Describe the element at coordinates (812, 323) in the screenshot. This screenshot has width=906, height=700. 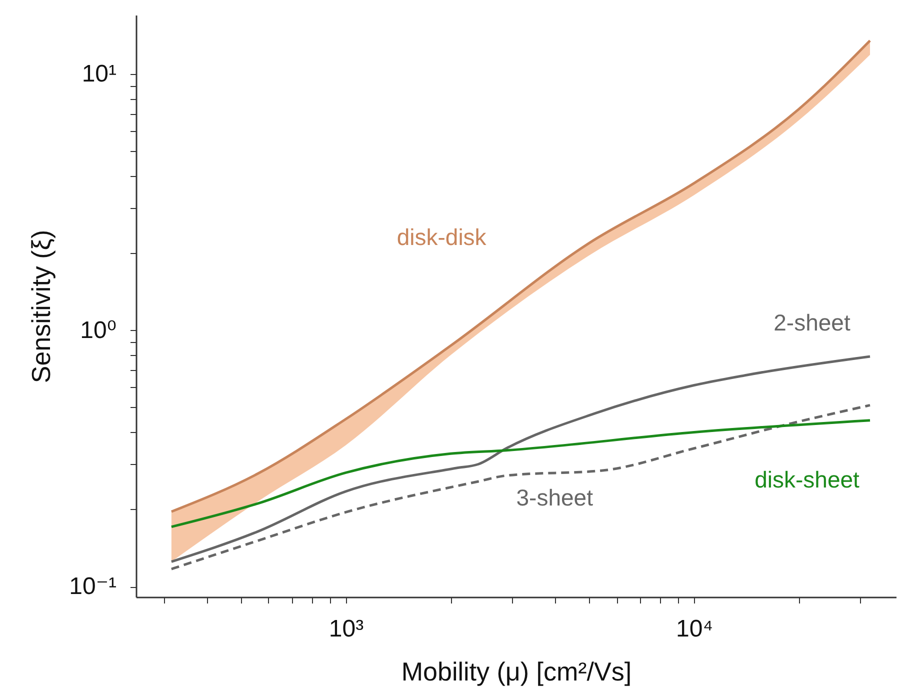
I see `series-label: 2-sheet` at that location.